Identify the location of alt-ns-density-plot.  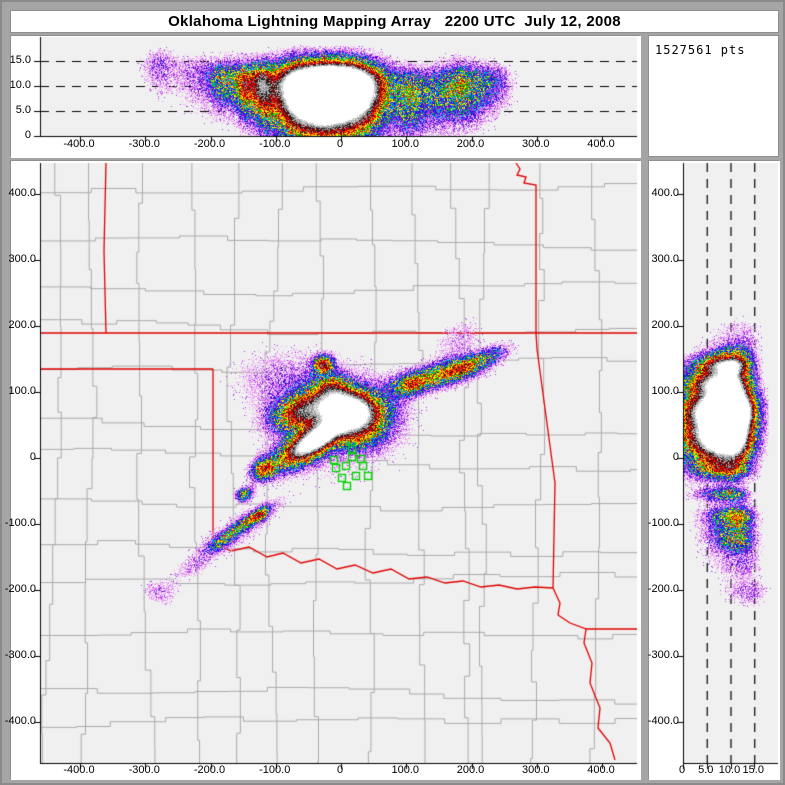
(714, 470).